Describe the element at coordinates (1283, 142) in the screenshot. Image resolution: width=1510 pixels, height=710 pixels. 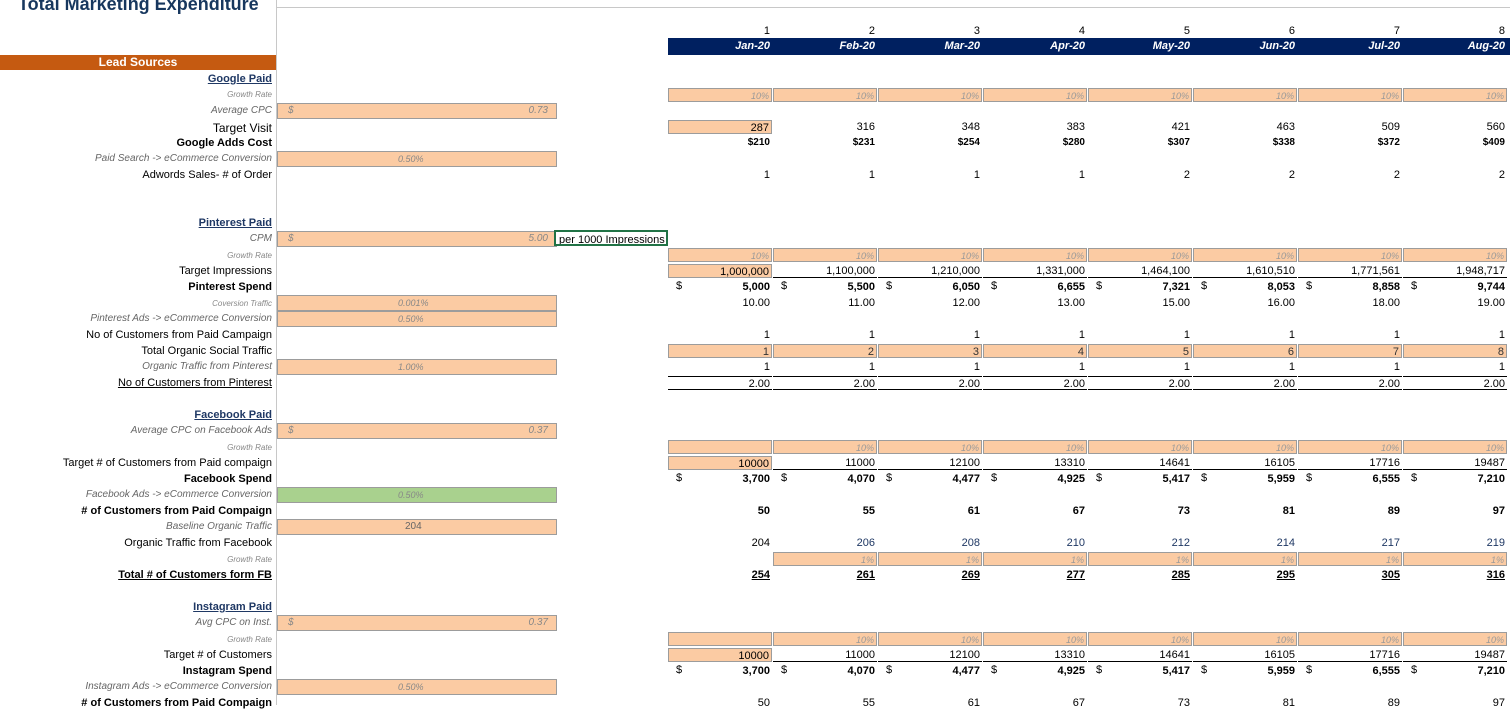
I see `google-cost-cell: $338` at that location.